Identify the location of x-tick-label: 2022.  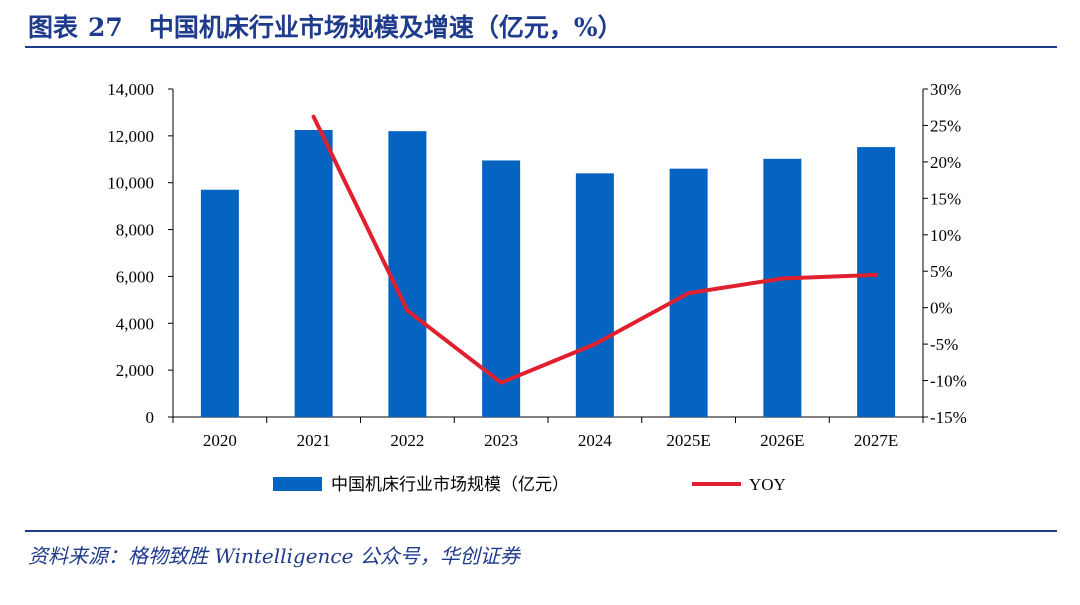
(407, 440).